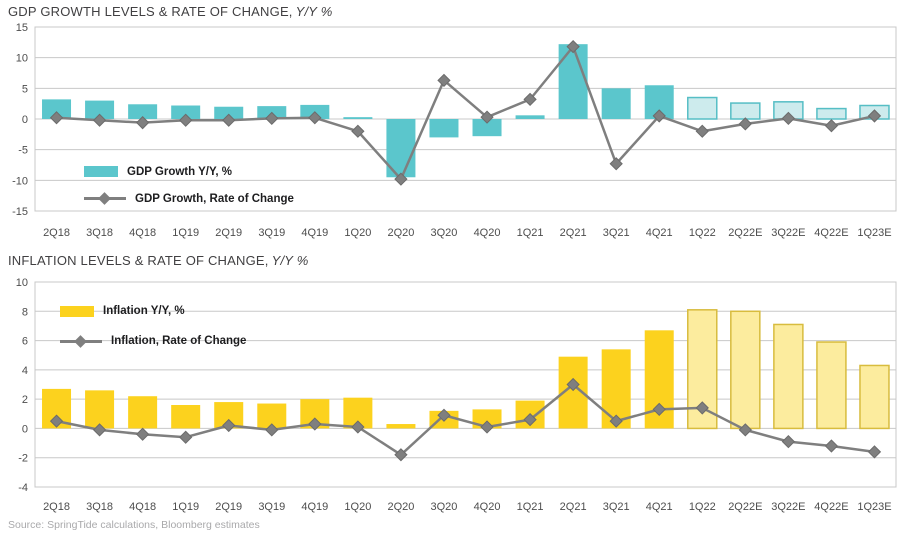 This screenshot has height=538, width=904. I want to click on gdp-x-tick-label: 4Q22E, so click(831, 233).